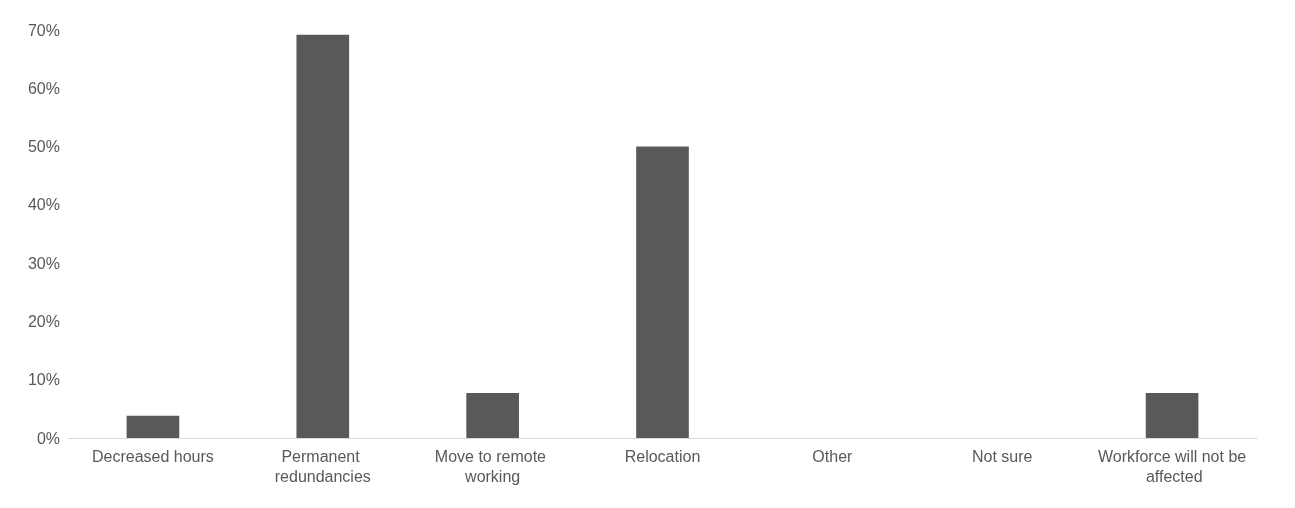 This screenshot has height=508, width=1295. What do you see at coordinates (492, 466) in the screenshot?
I see `x-tick-label: Move to remote working` at bounding box center [492, 466].